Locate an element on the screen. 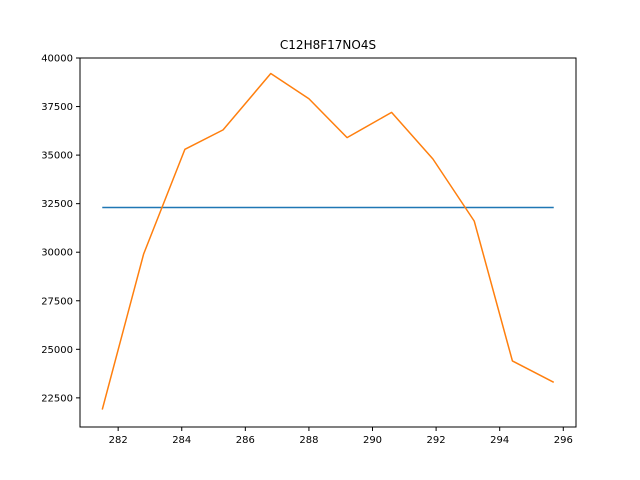 This screenshot has height=480, width=640. y-tick-label: 25000 is located at coordinates (57, 350).